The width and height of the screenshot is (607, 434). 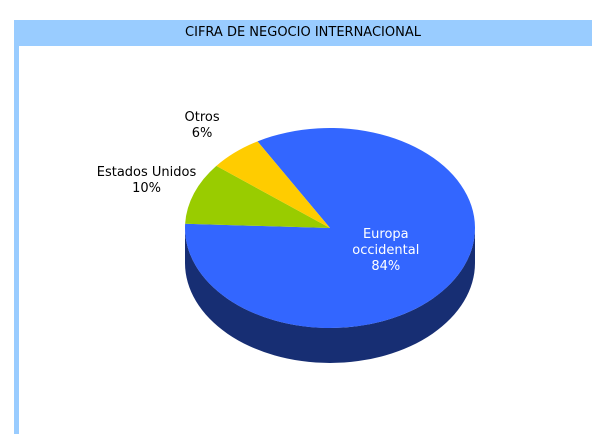 I want to click on category-label: Otros, so click(x=202, y=117).